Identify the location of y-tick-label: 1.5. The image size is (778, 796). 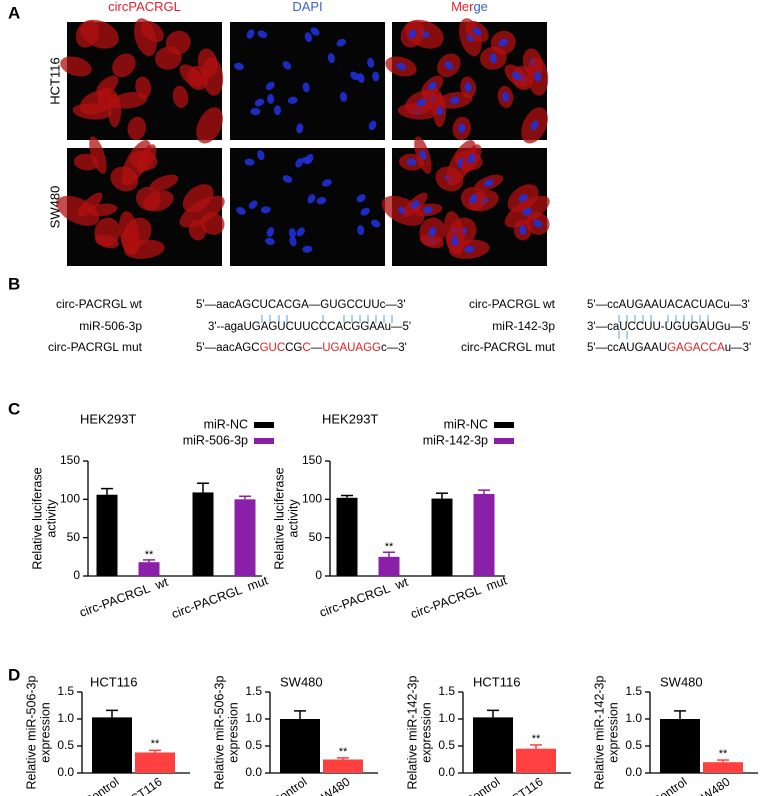
(446, 691).